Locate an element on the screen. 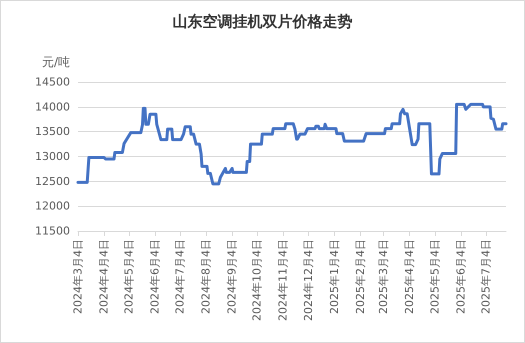  y-tick-label: 13000 is located at coordinates (52, 156).